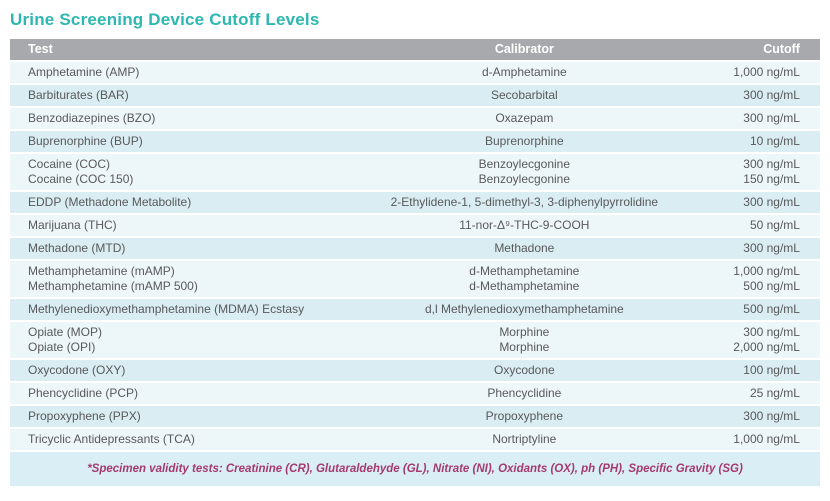 The width and height of the screenshot is (830, 501). Describe the element at coordinates (524, 95) in the screenshot. I see `calibrator-cell: Secobarbital` at that location.